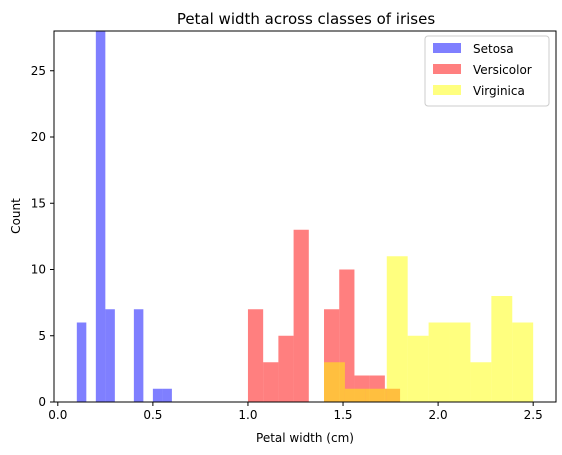 This screenshot has height=455, width=562. I want to click on y-tick-label: 25, so click(38, 71).